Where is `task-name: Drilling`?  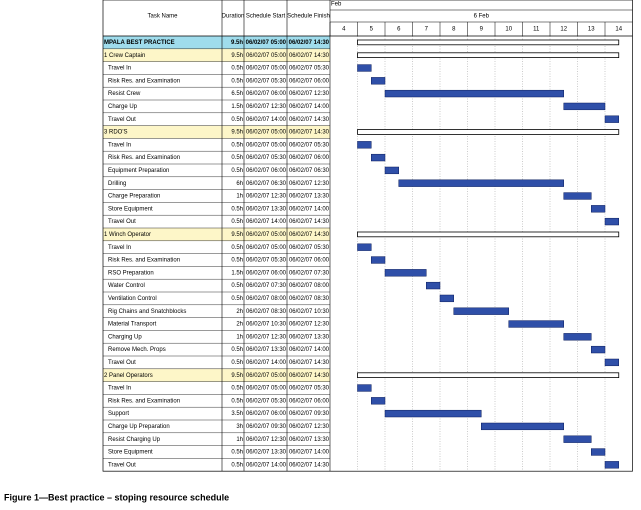 task-name: Drilling is located at coordinates (117, 184).